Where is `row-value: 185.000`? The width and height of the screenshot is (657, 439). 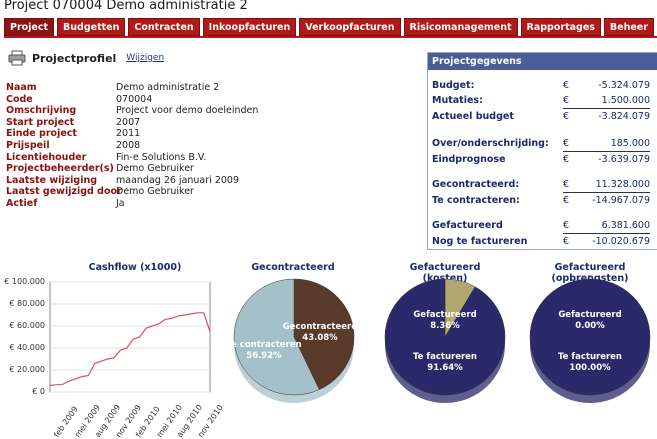
row-value: 185.000 is located at coordinates (630, 143).